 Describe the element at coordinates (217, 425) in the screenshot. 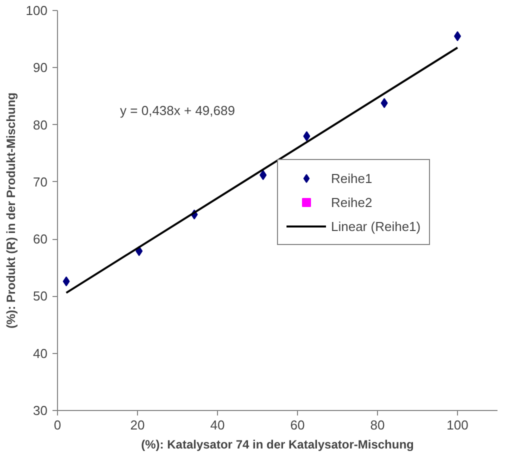

I see `x-tick-label: 40` at that location.